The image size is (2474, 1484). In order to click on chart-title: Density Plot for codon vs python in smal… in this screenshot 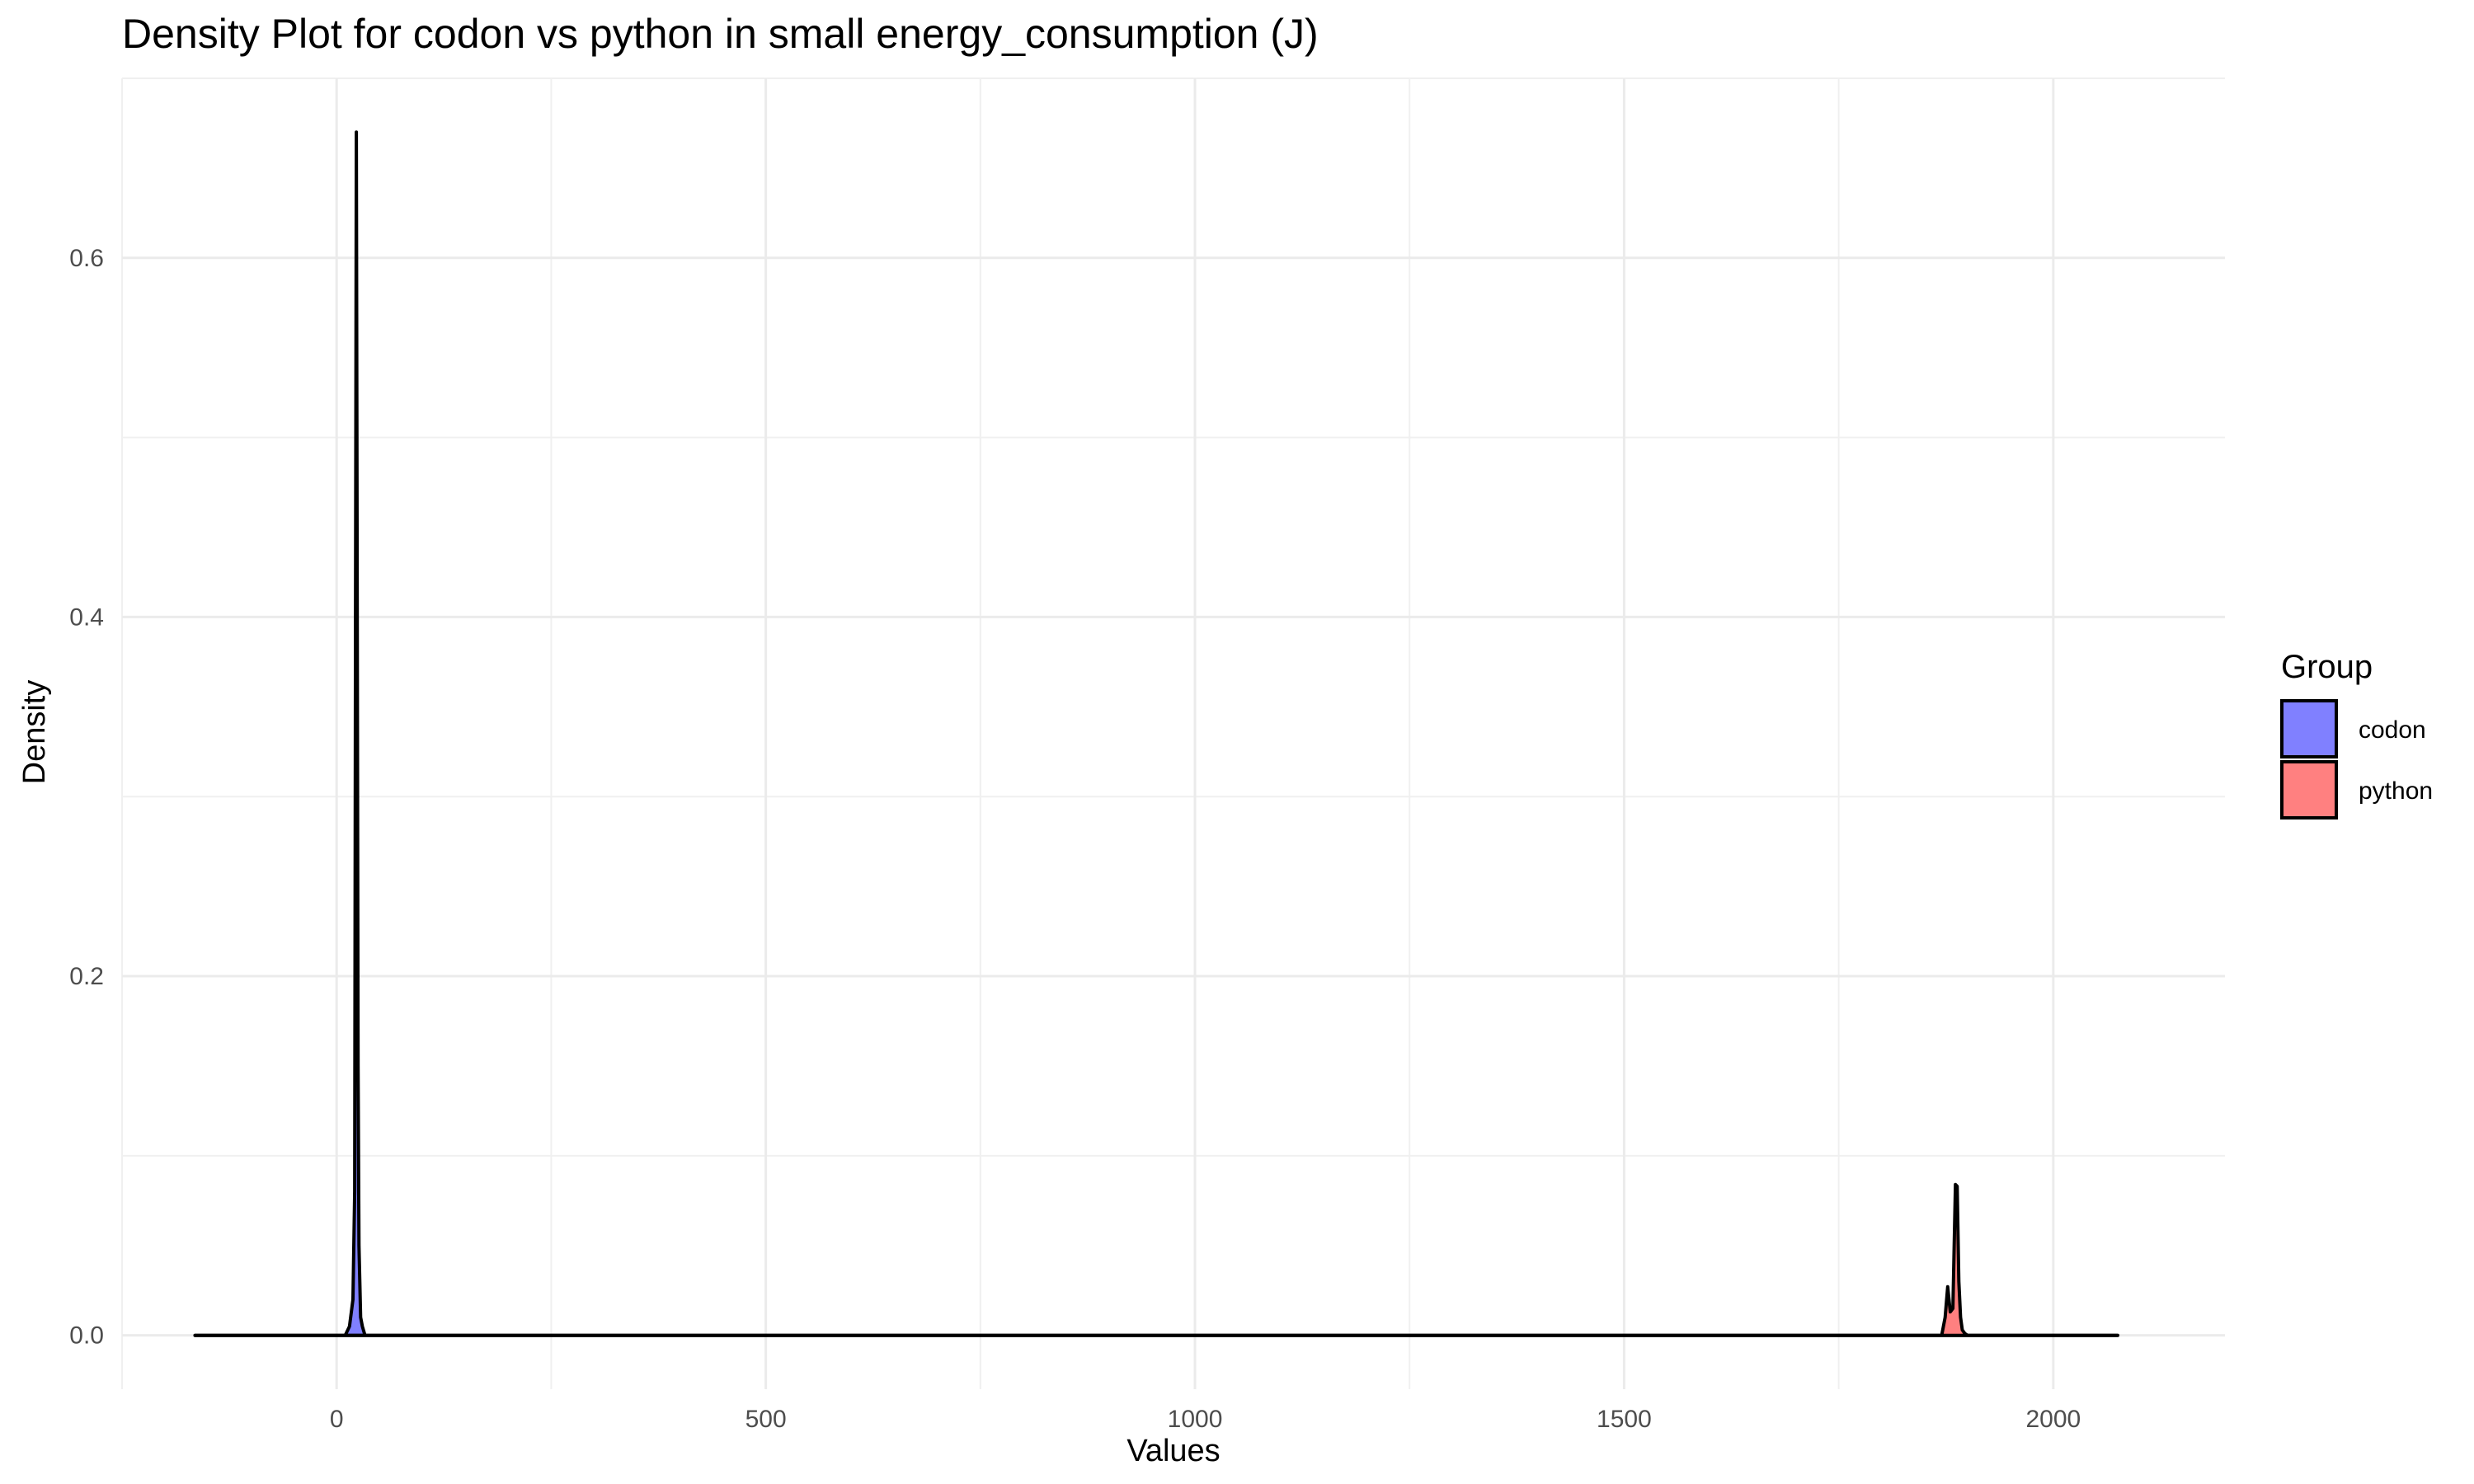, I will do `click(720, 34)`.